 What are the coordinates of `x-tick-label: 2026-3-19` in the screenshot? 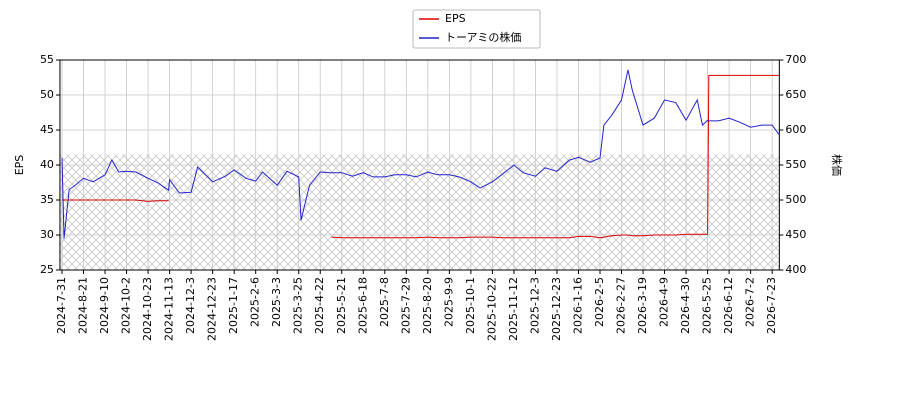 It's located at (642, 305).